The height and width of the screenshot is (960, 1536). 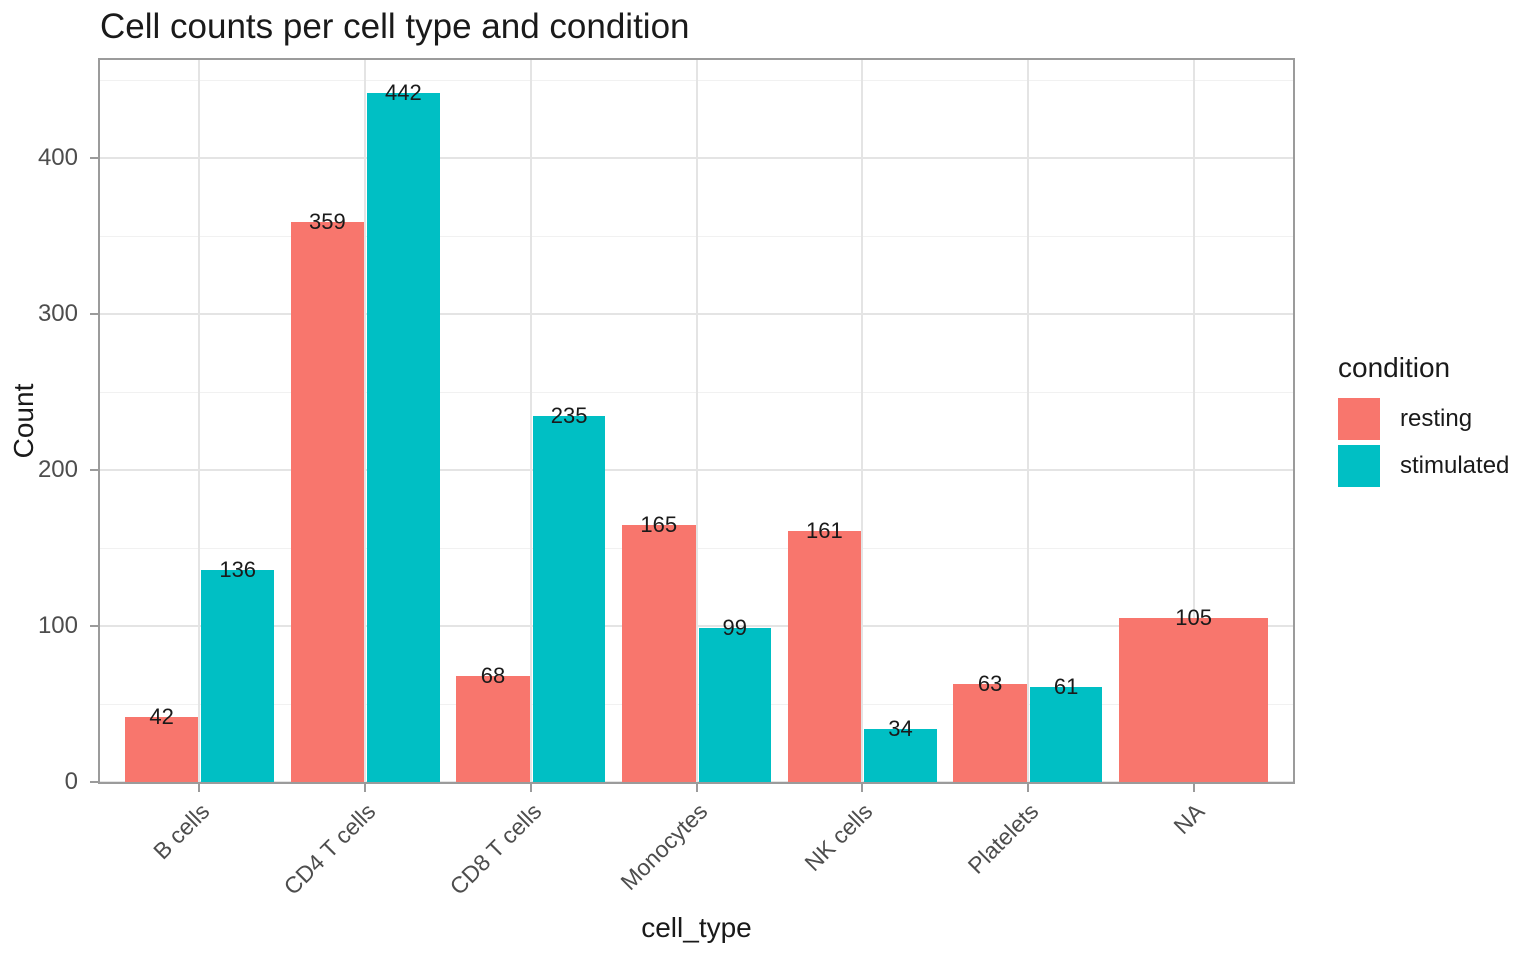 What do you see at coordinates (1066, 686) in the screenshot?
I see `bar-value-label-stimulated-platelets: 61` at bounding box center [1066, 686].